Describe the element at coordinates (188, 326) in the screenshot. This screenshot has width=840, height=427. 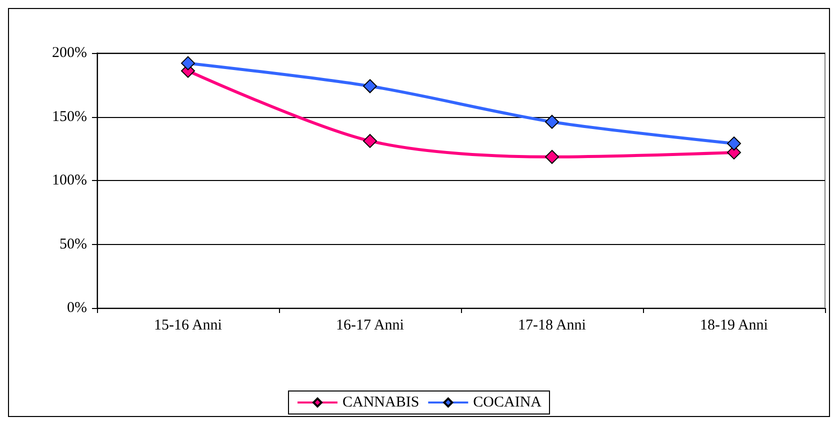
I see `x-tick-label: 15-16 Anni` at that location.